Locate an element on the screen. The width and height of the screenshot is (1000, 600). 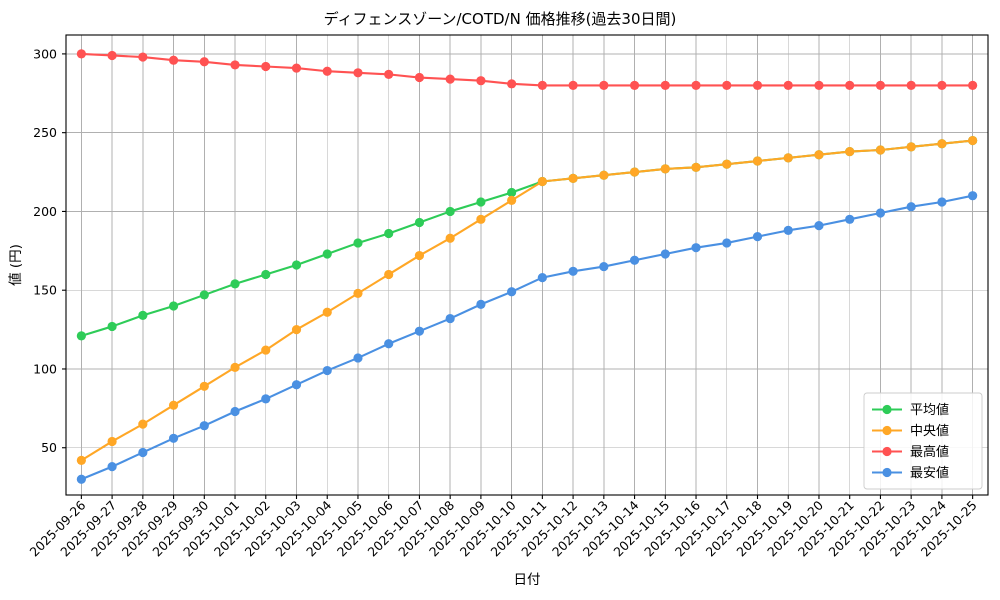
legend-label: 最安値 is located at coordinates (929, 473).